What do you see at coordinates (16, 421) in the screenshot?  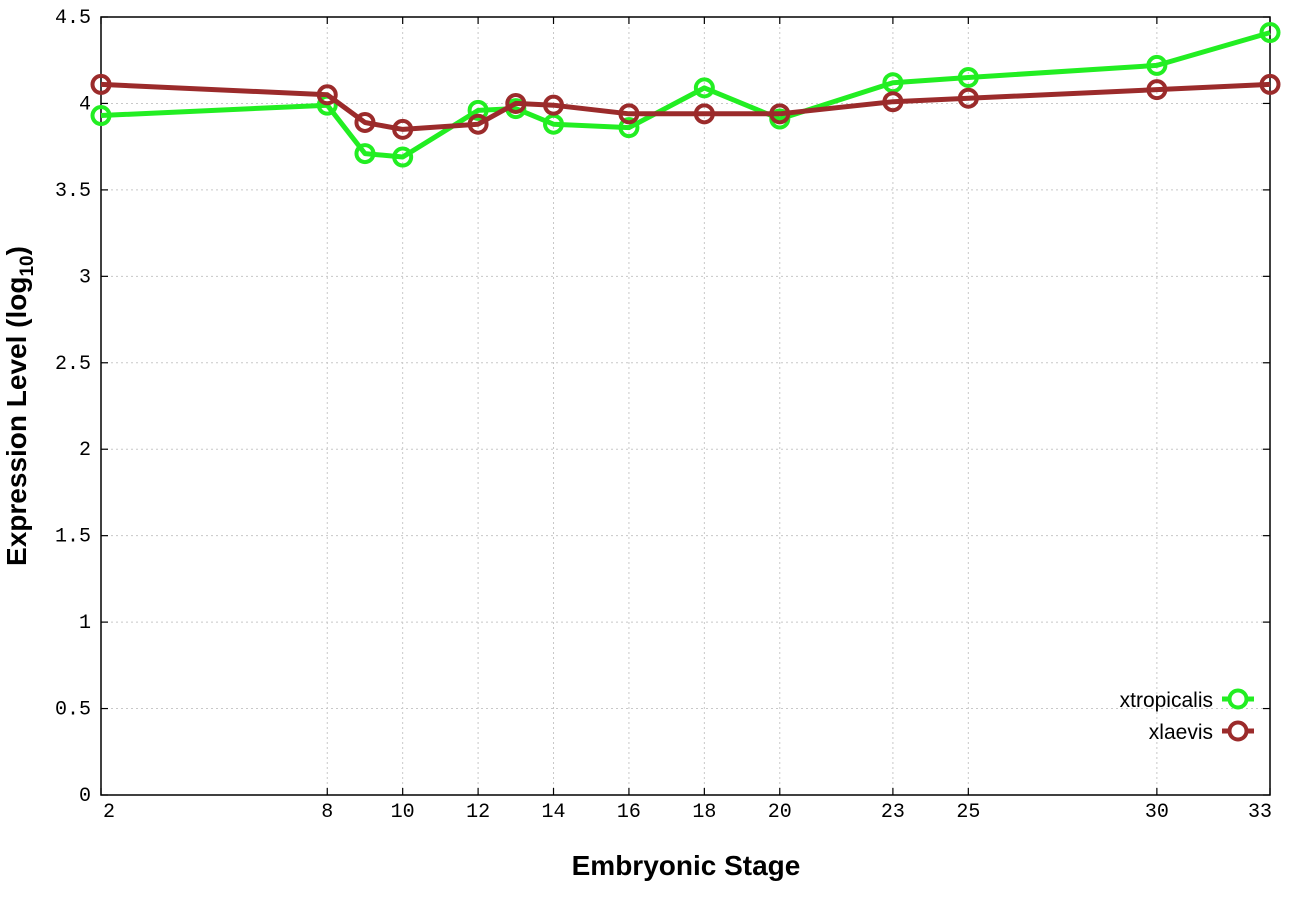 I see `y-axis-title-main: Expression Level (log` at bounding box center [16, 421].